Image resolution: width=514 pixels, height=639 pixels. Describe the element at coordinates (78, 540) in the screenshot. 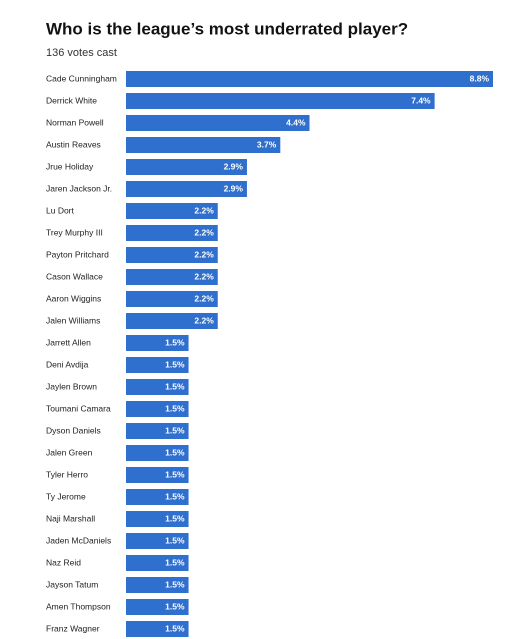

I see `category-label: Jaden McDaniels` at that location.